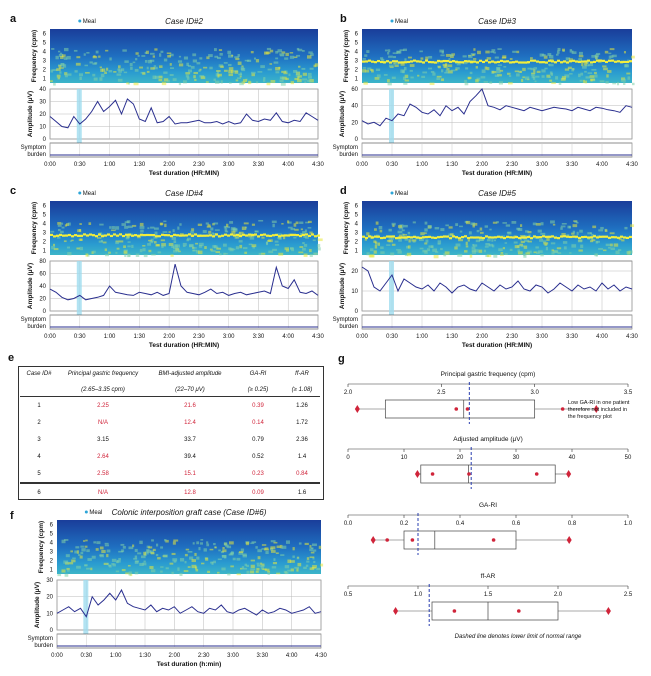  I want to click on boxplot-tick-label: 0.8, so click(572, 524).